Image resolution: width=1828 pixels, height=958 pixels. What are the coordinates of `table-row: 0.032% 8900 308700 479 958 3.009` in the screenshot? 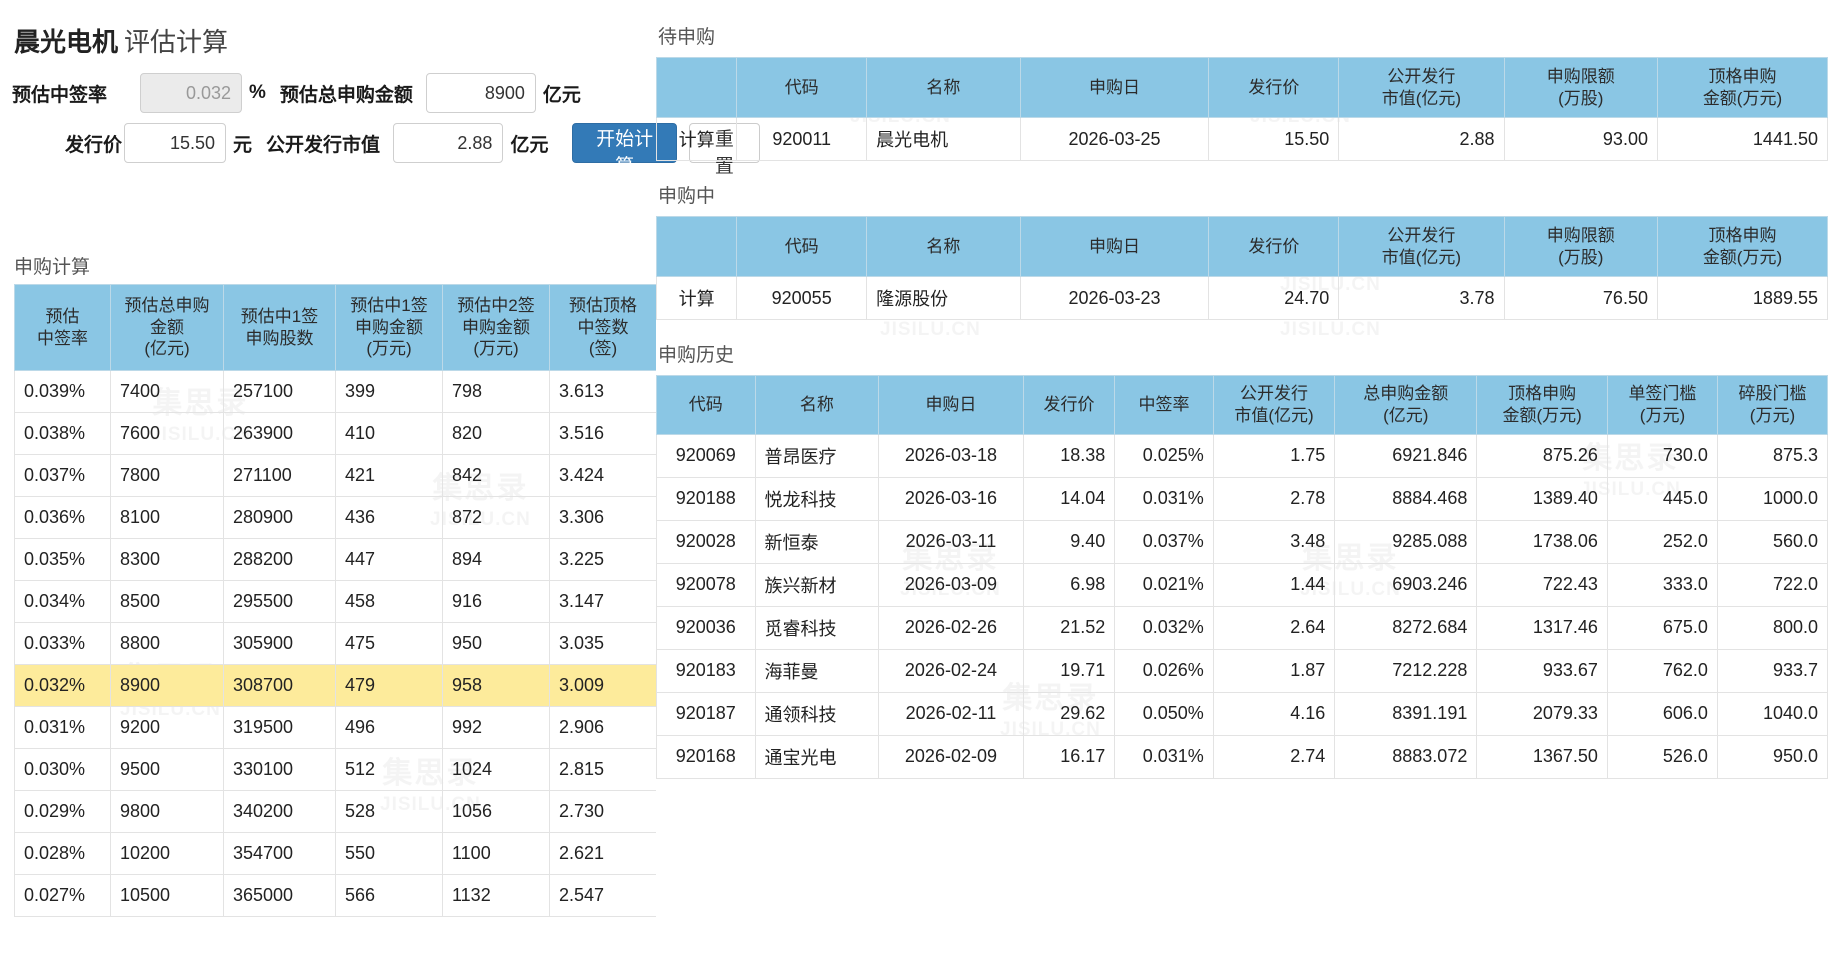 It's located at (335, 685).